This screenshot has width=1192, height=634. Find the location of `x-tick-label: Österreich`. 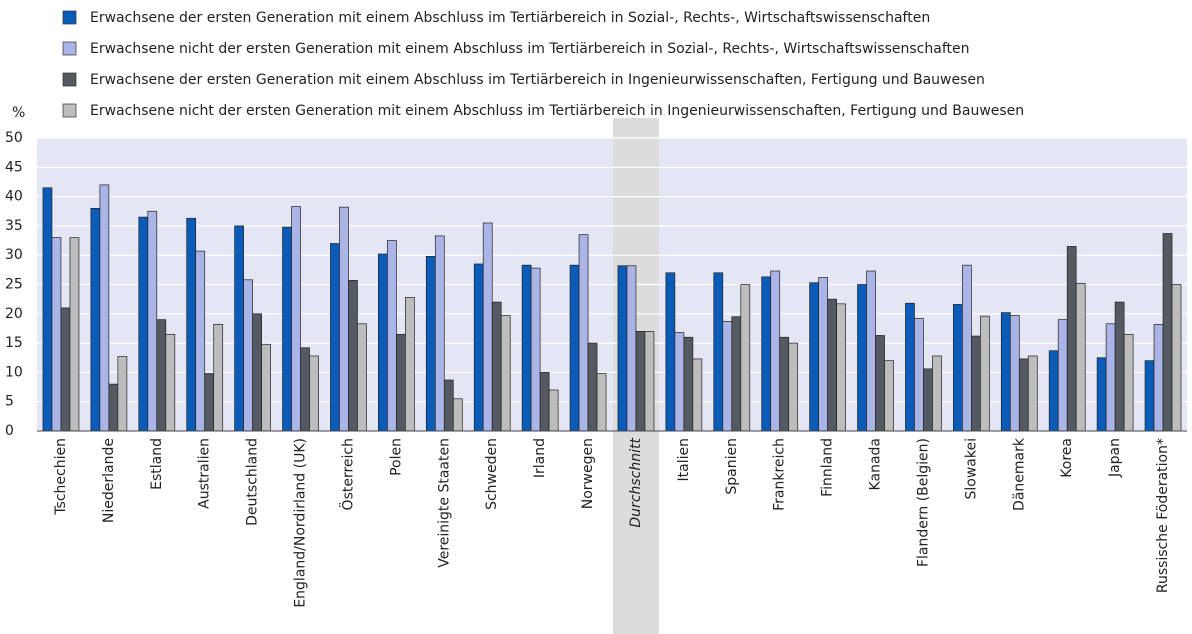

x-tick-label: Österreich is located at coordinates (347, 474).